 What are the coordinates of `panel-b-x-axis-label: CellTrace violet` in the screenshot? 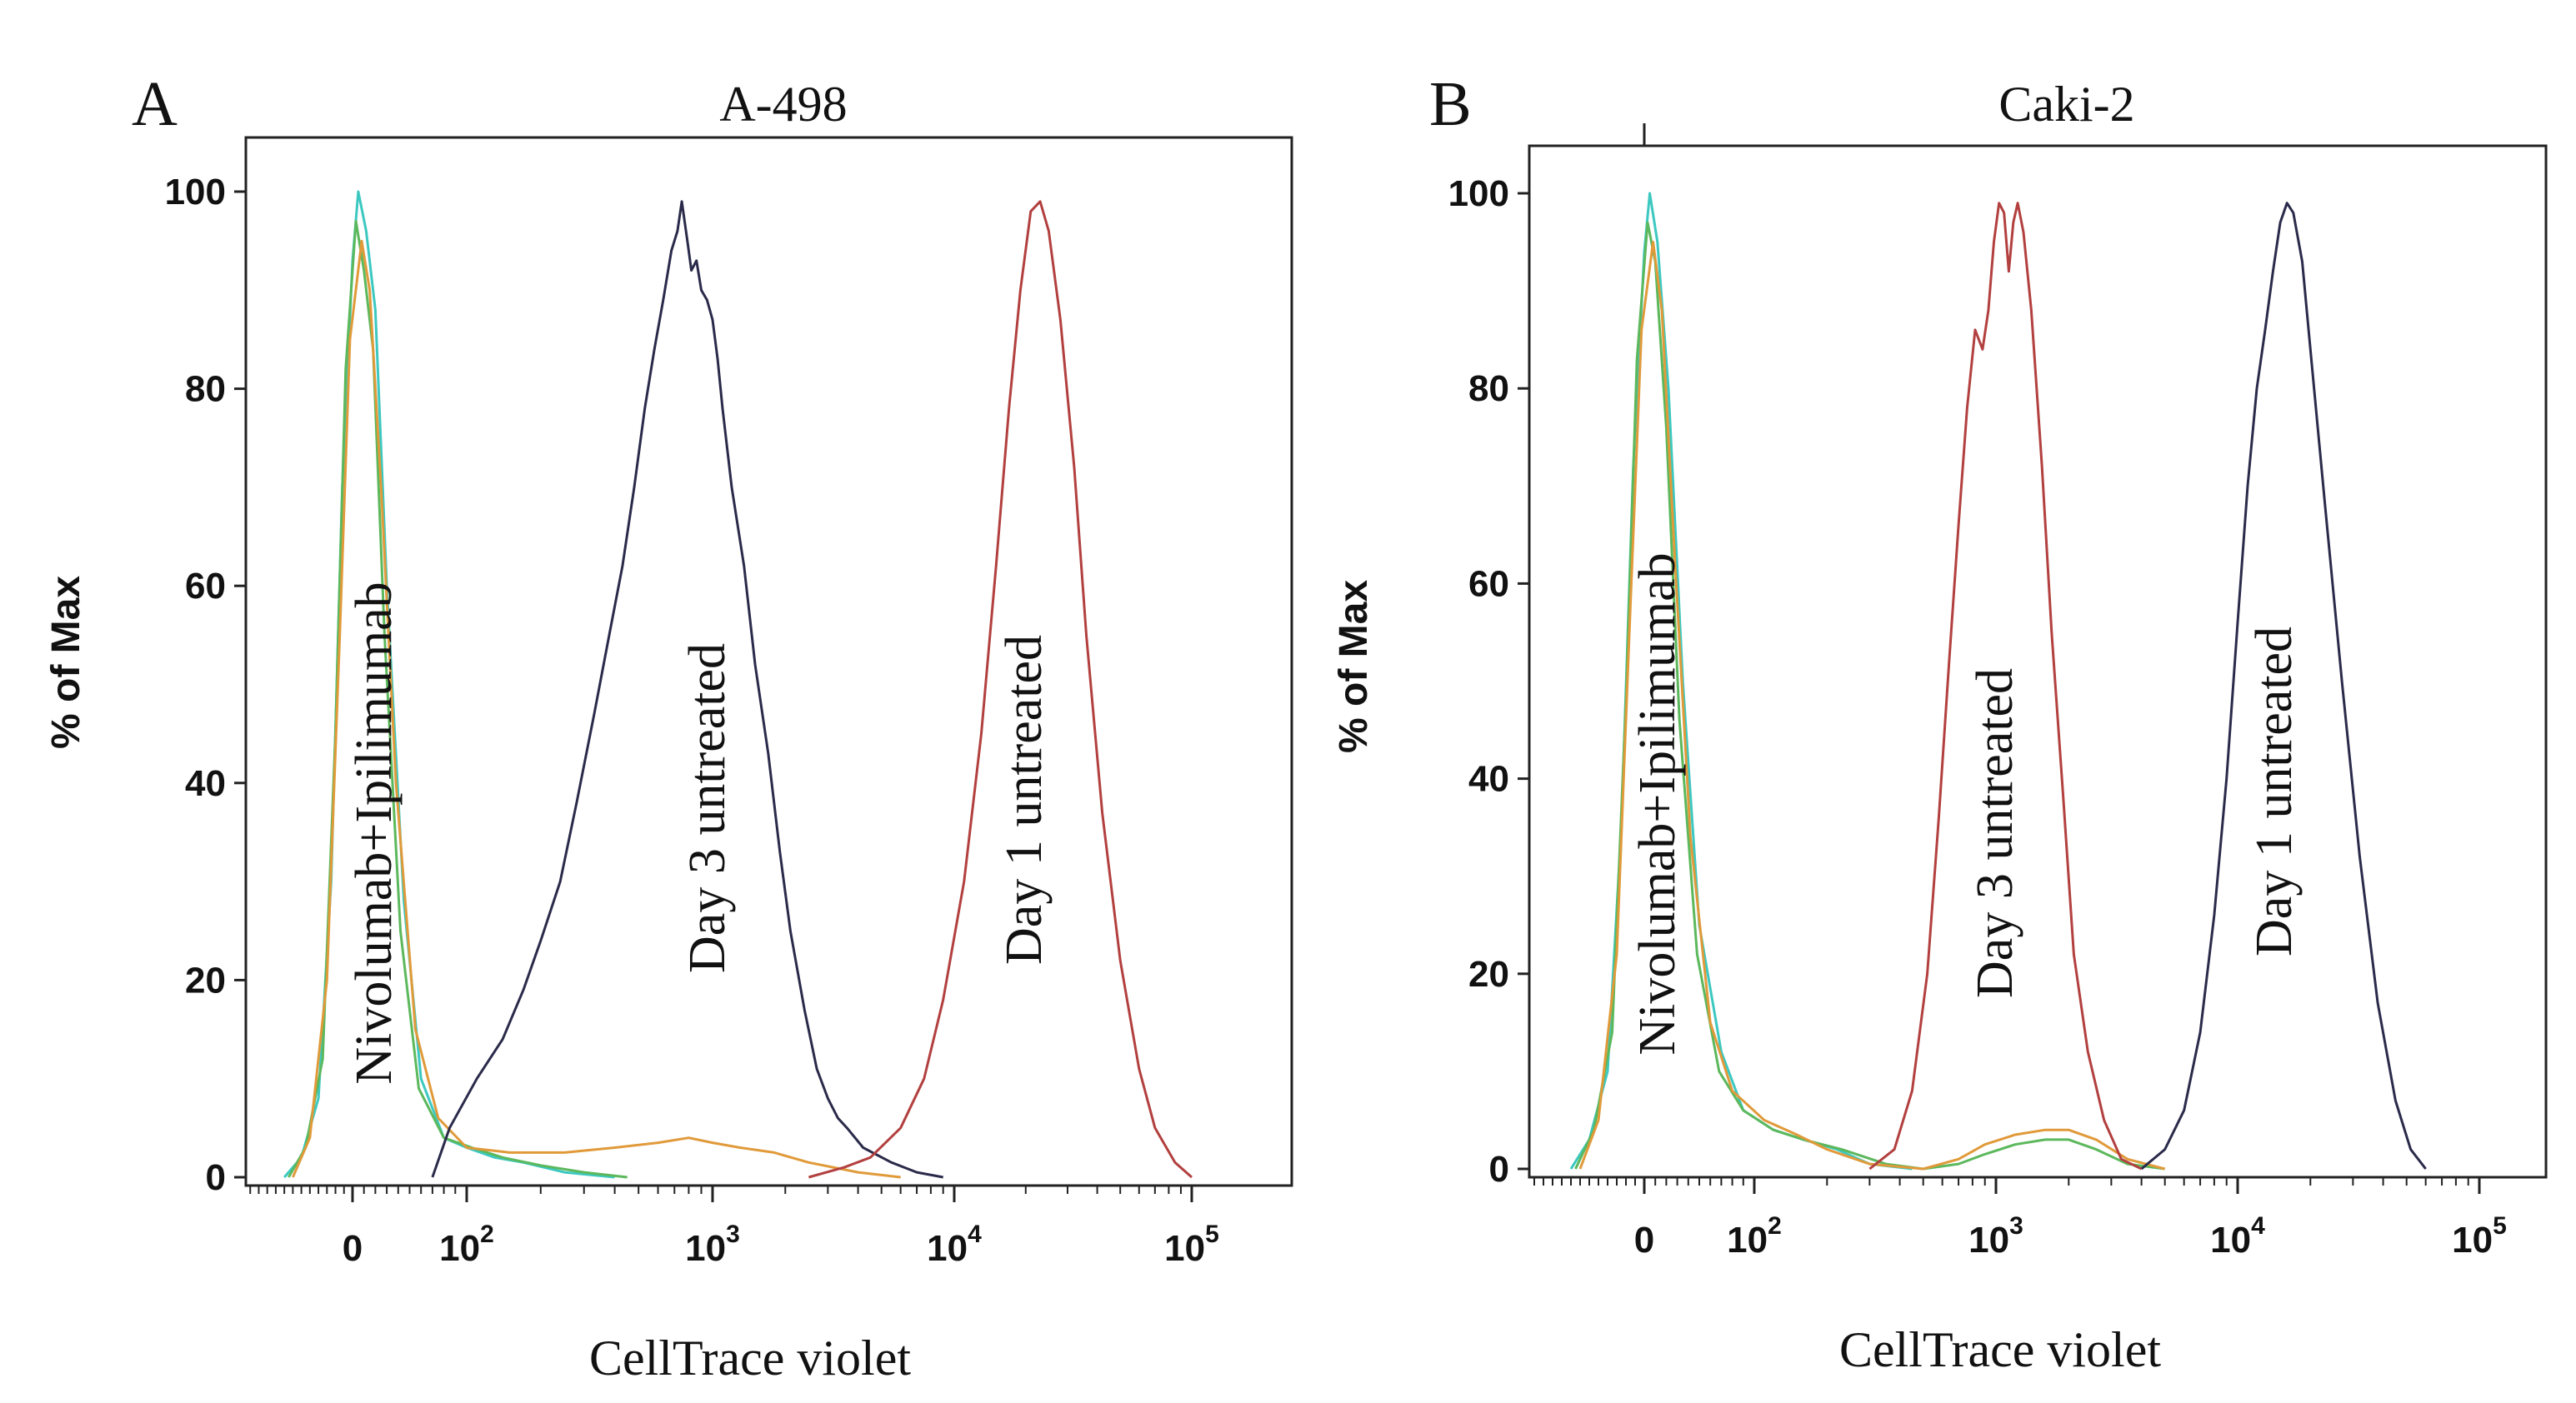 It's located at (2000, 1350).